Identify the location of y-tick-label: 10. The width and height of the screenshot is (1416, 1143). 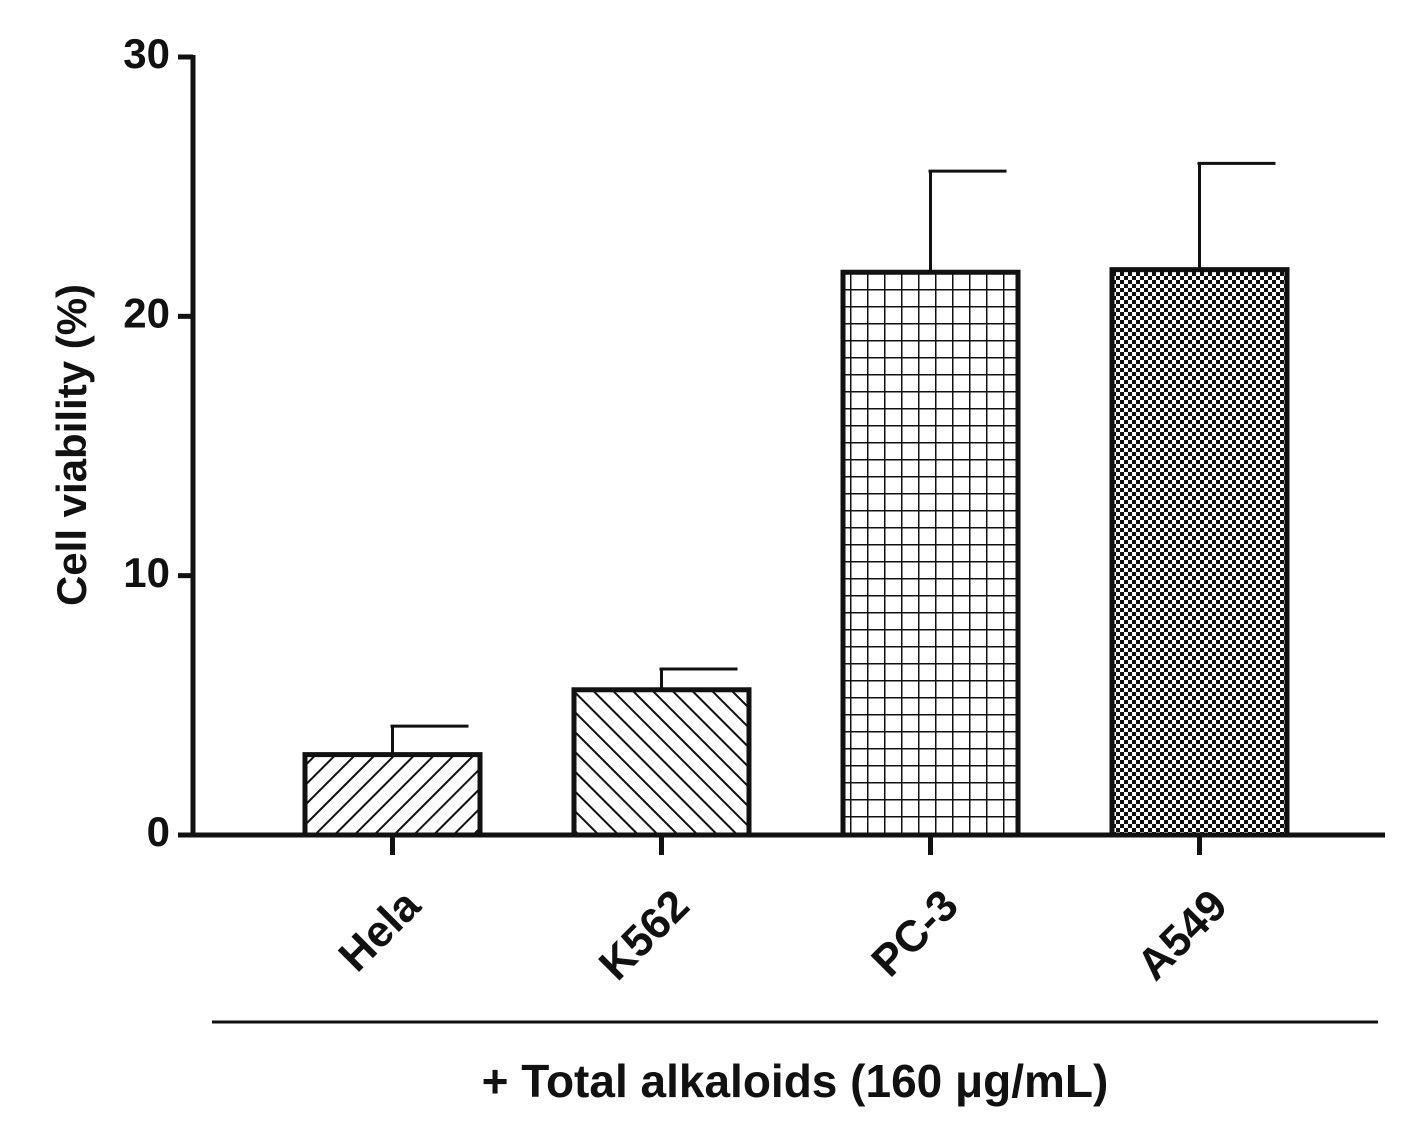
(146, 572).